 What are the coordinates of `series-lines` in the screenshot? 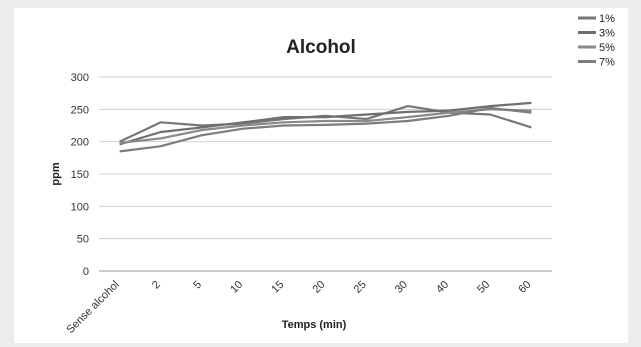 It's located at (325, 127).